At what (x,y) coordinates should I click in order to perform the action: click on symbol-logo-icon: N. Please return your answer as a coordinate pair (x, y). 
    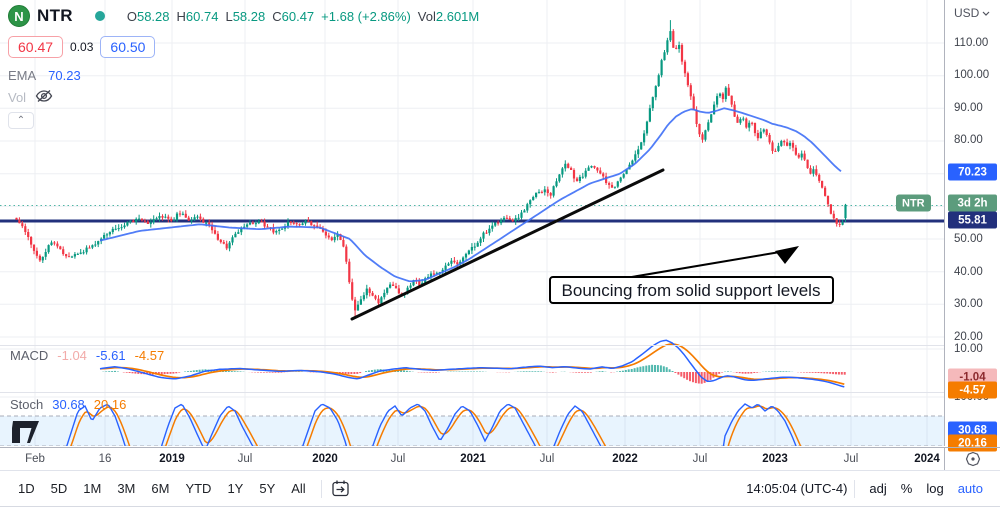
    Looking at the image, I should click on (19, 16).